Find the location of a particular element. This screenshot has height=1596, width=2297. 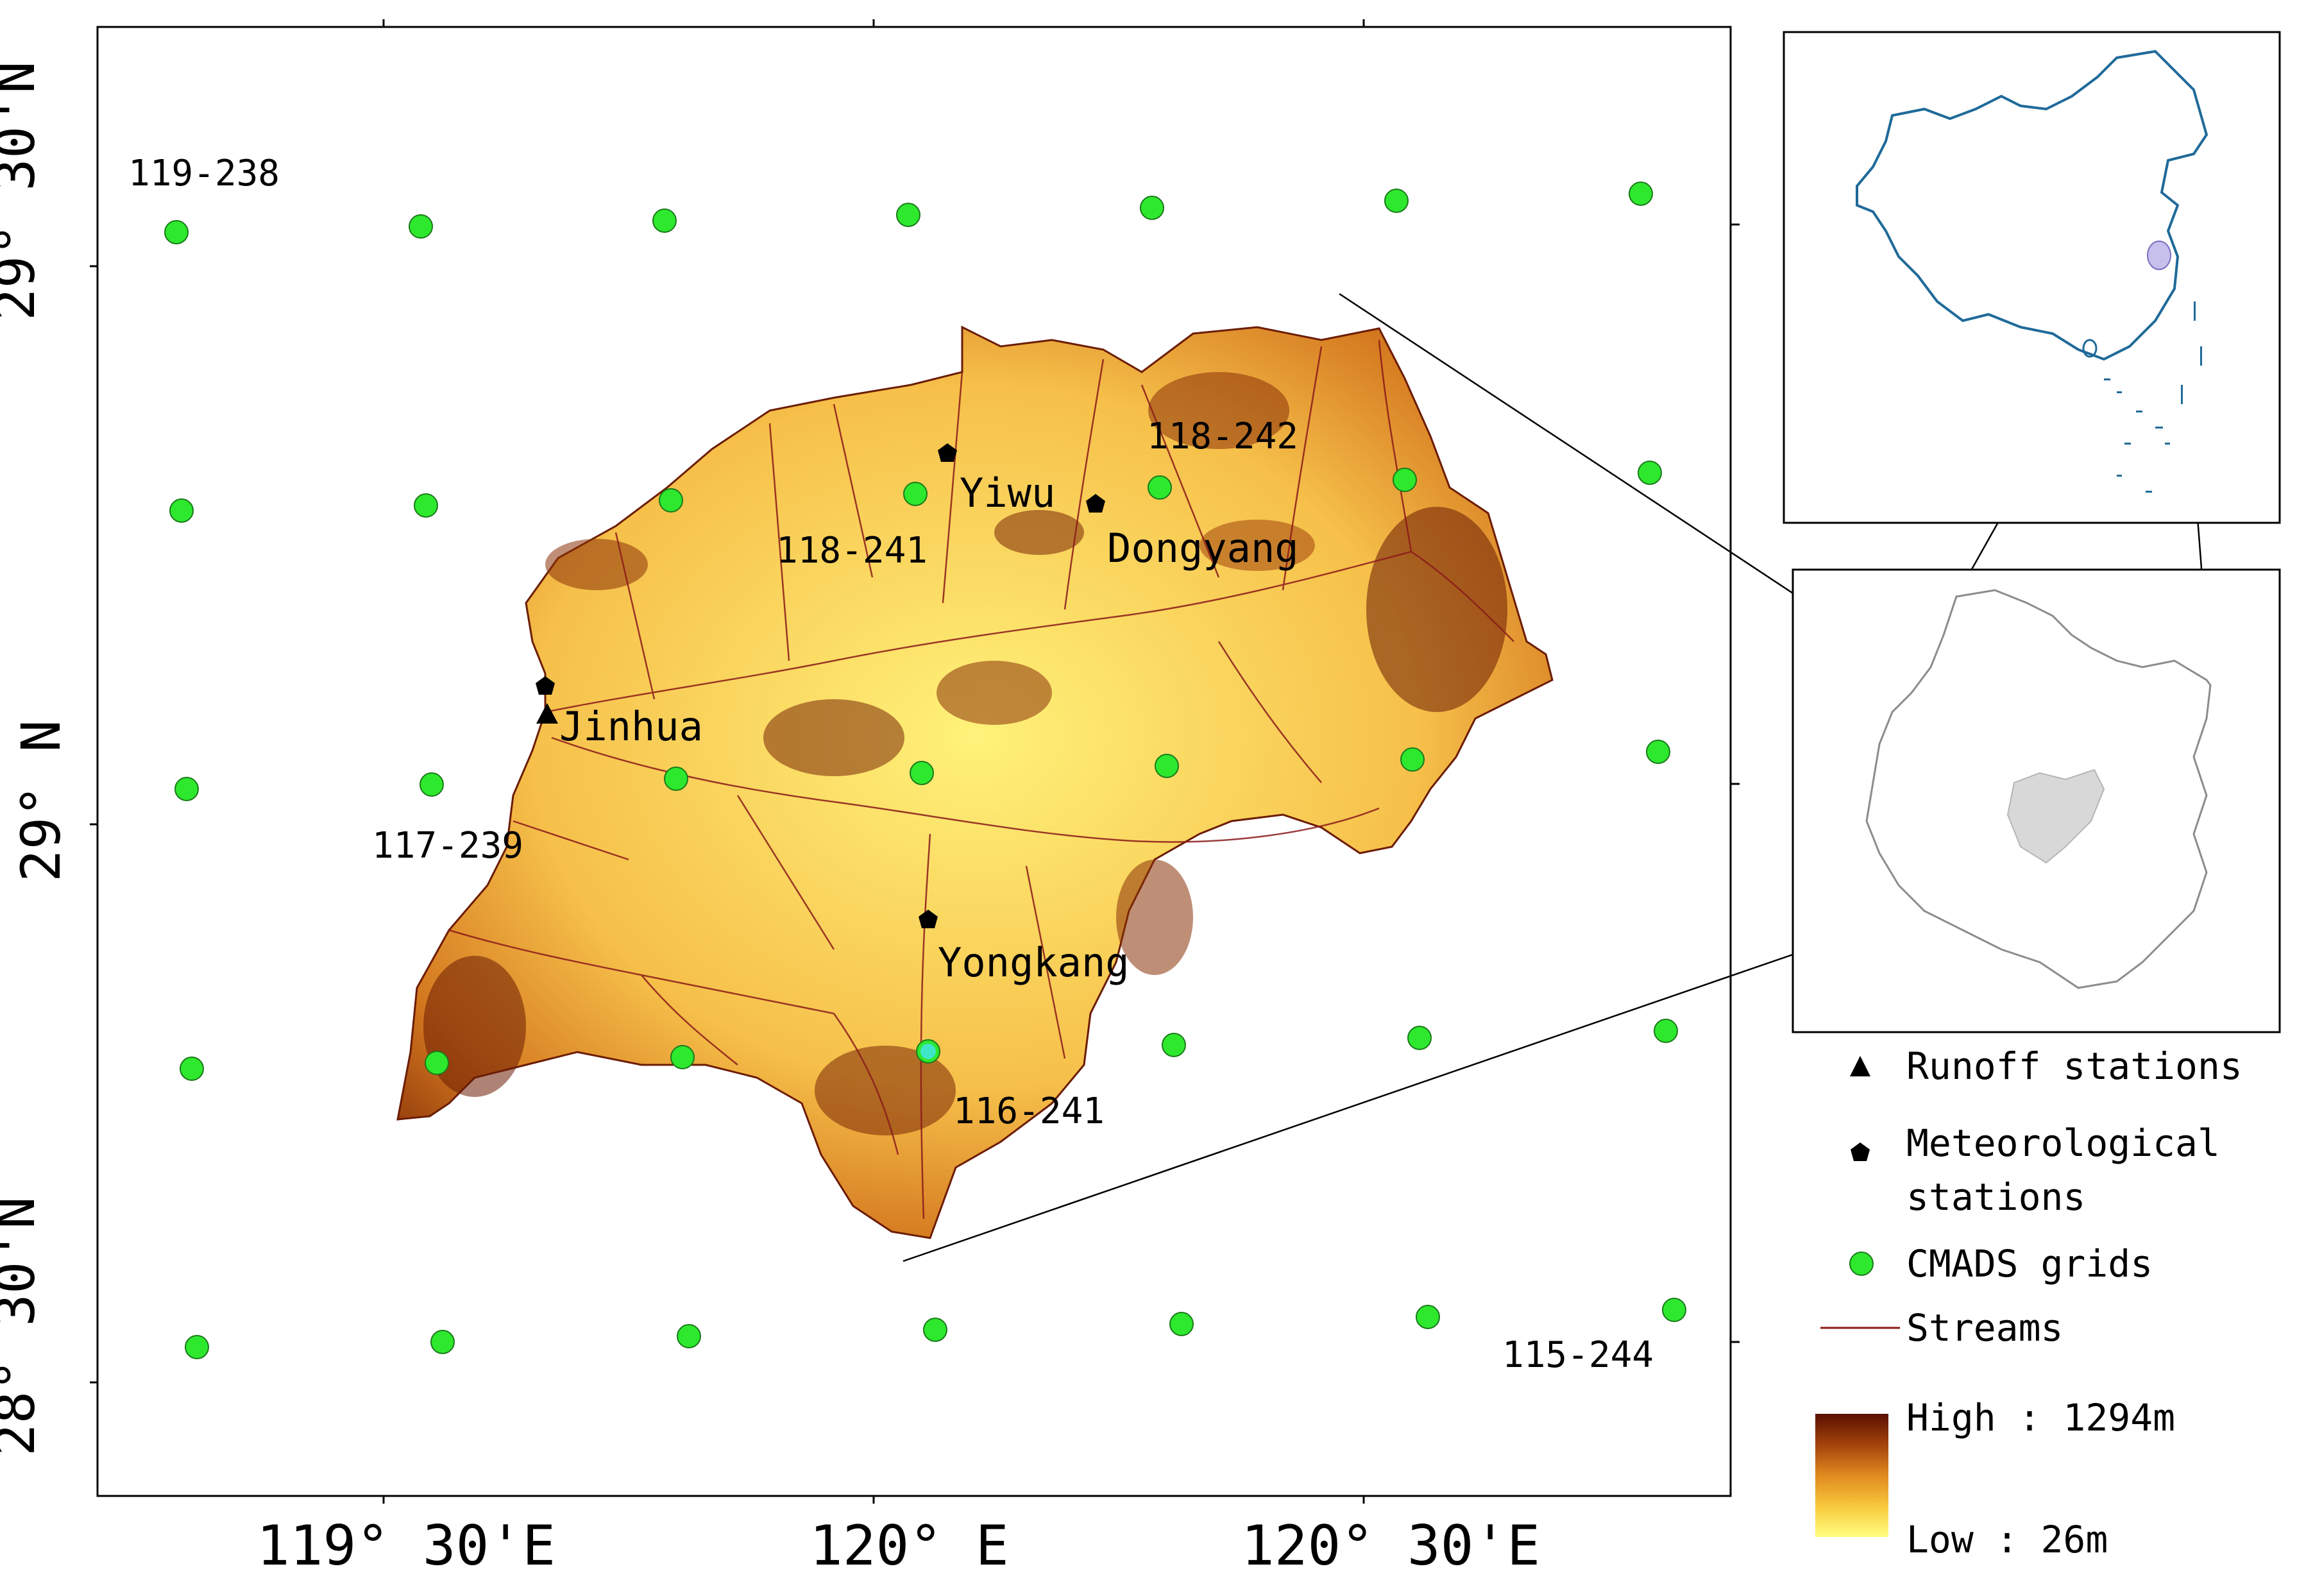

inset-china-frame is located at coordinates (2032, 277).